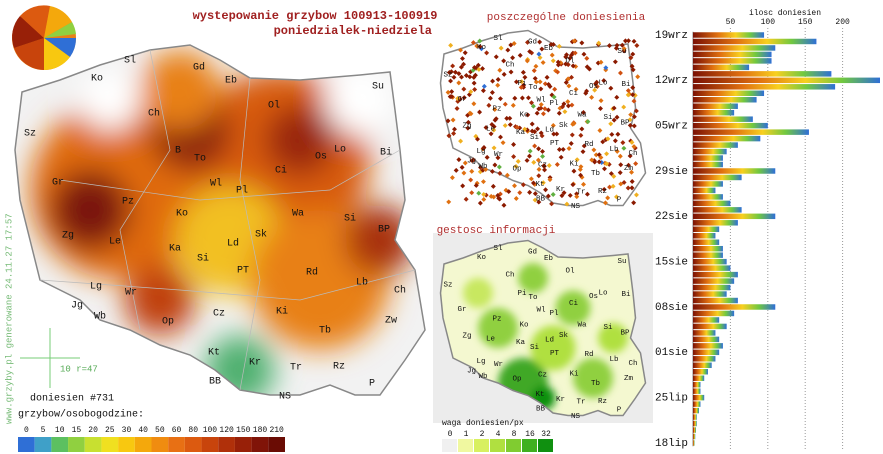 The height and width of the screenshot is (454, 883). I want to click on legend-label: 50, so click(160, 430).